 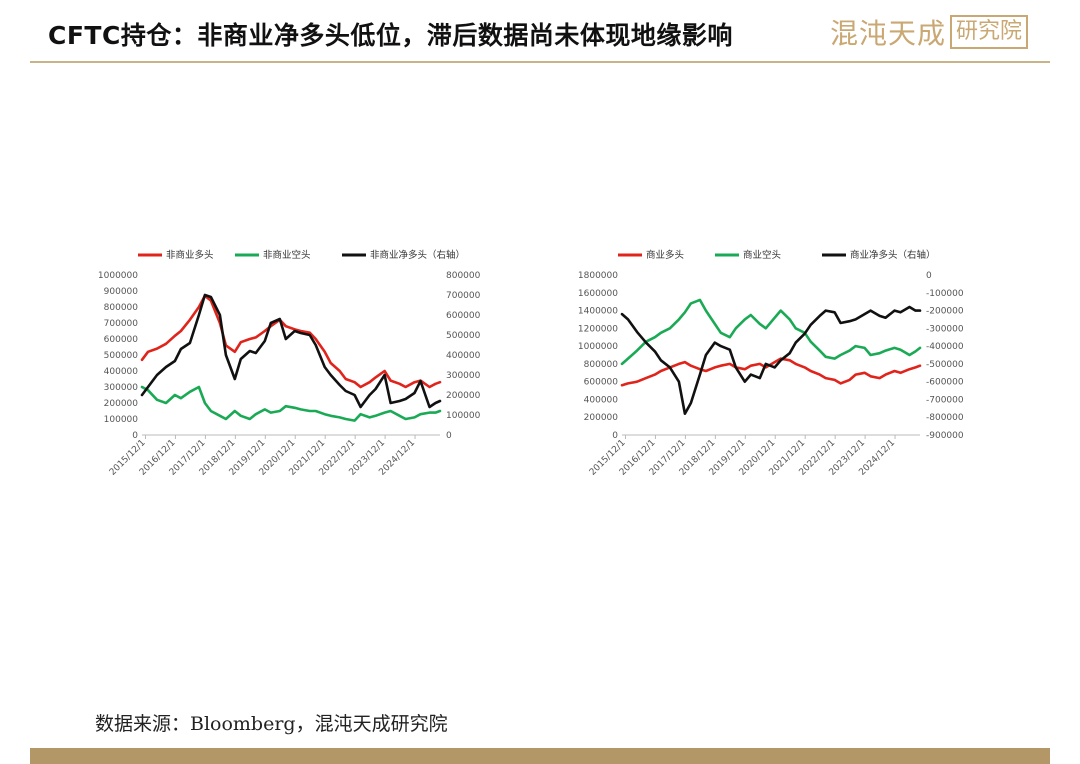 What do you see at coordinates (945, 365) in the screenshot?
I see `y-tick-right: -500000` at bounding box center [945, 365].